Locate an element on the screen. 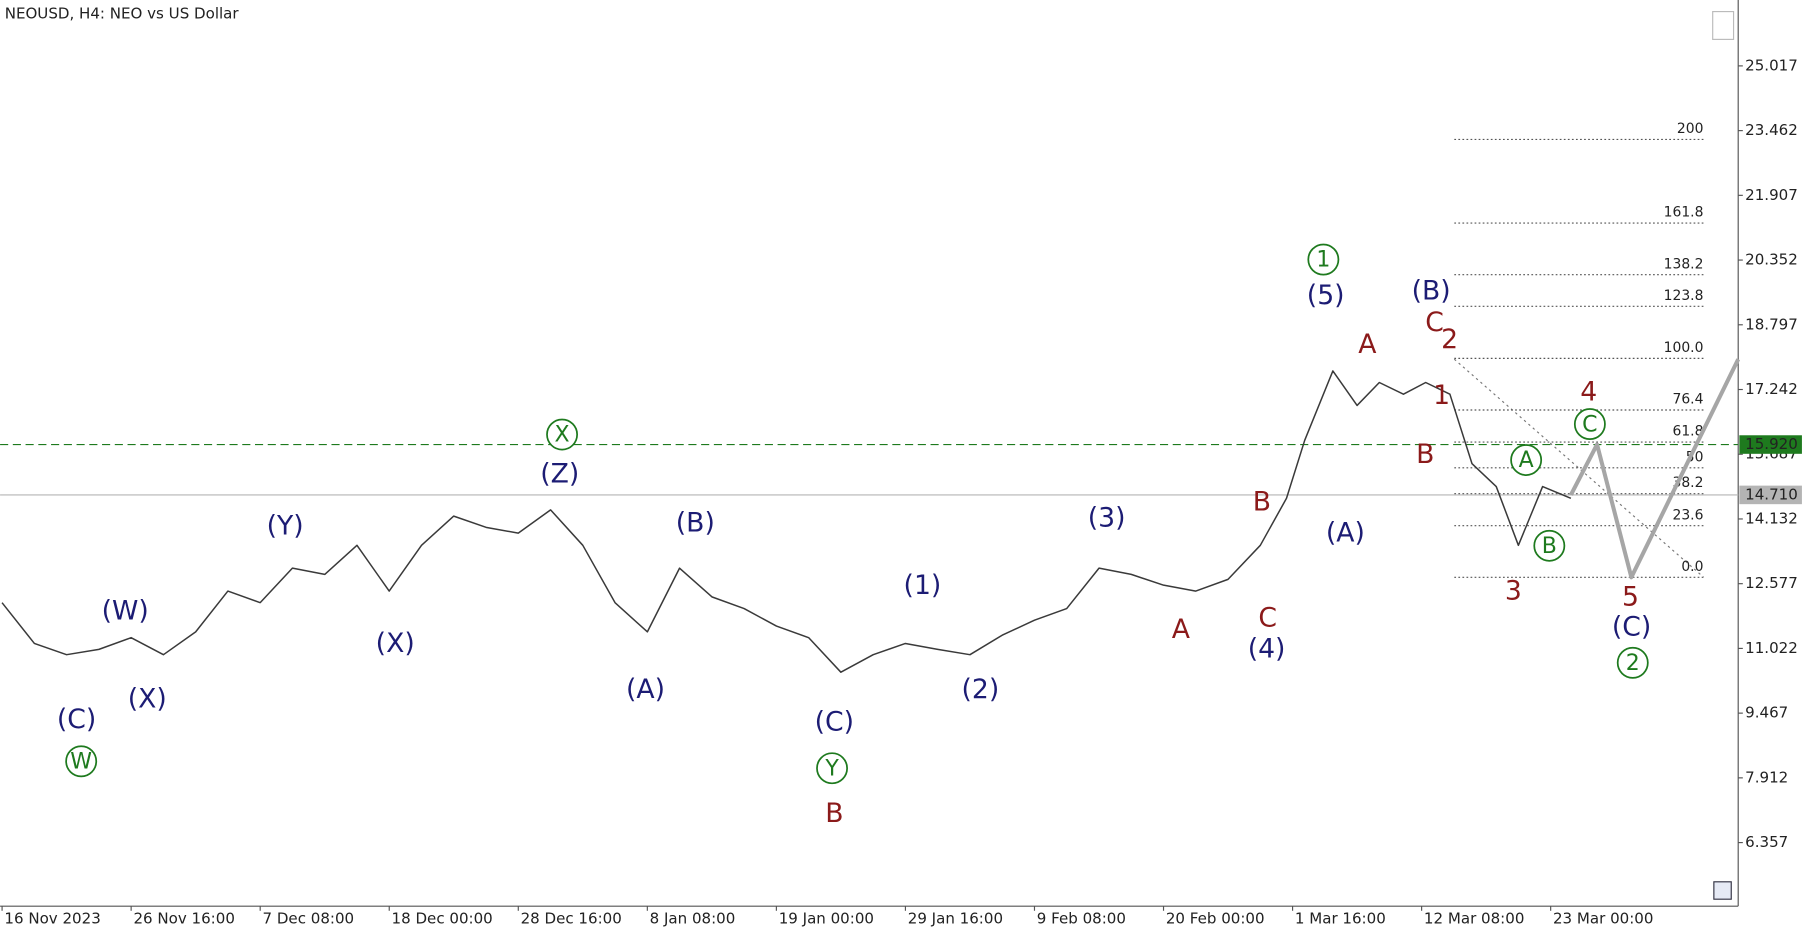 This screenshot has height=927, width=1802. x-tick-label: 1 Mar 16:00 is located at coordinates (1340, 918).